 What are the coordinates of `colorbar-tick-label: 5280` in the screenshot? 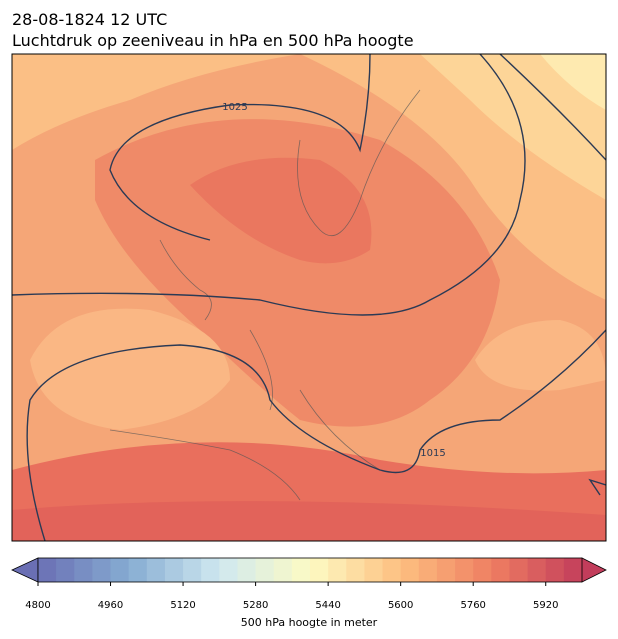 It's located at (255, 605).